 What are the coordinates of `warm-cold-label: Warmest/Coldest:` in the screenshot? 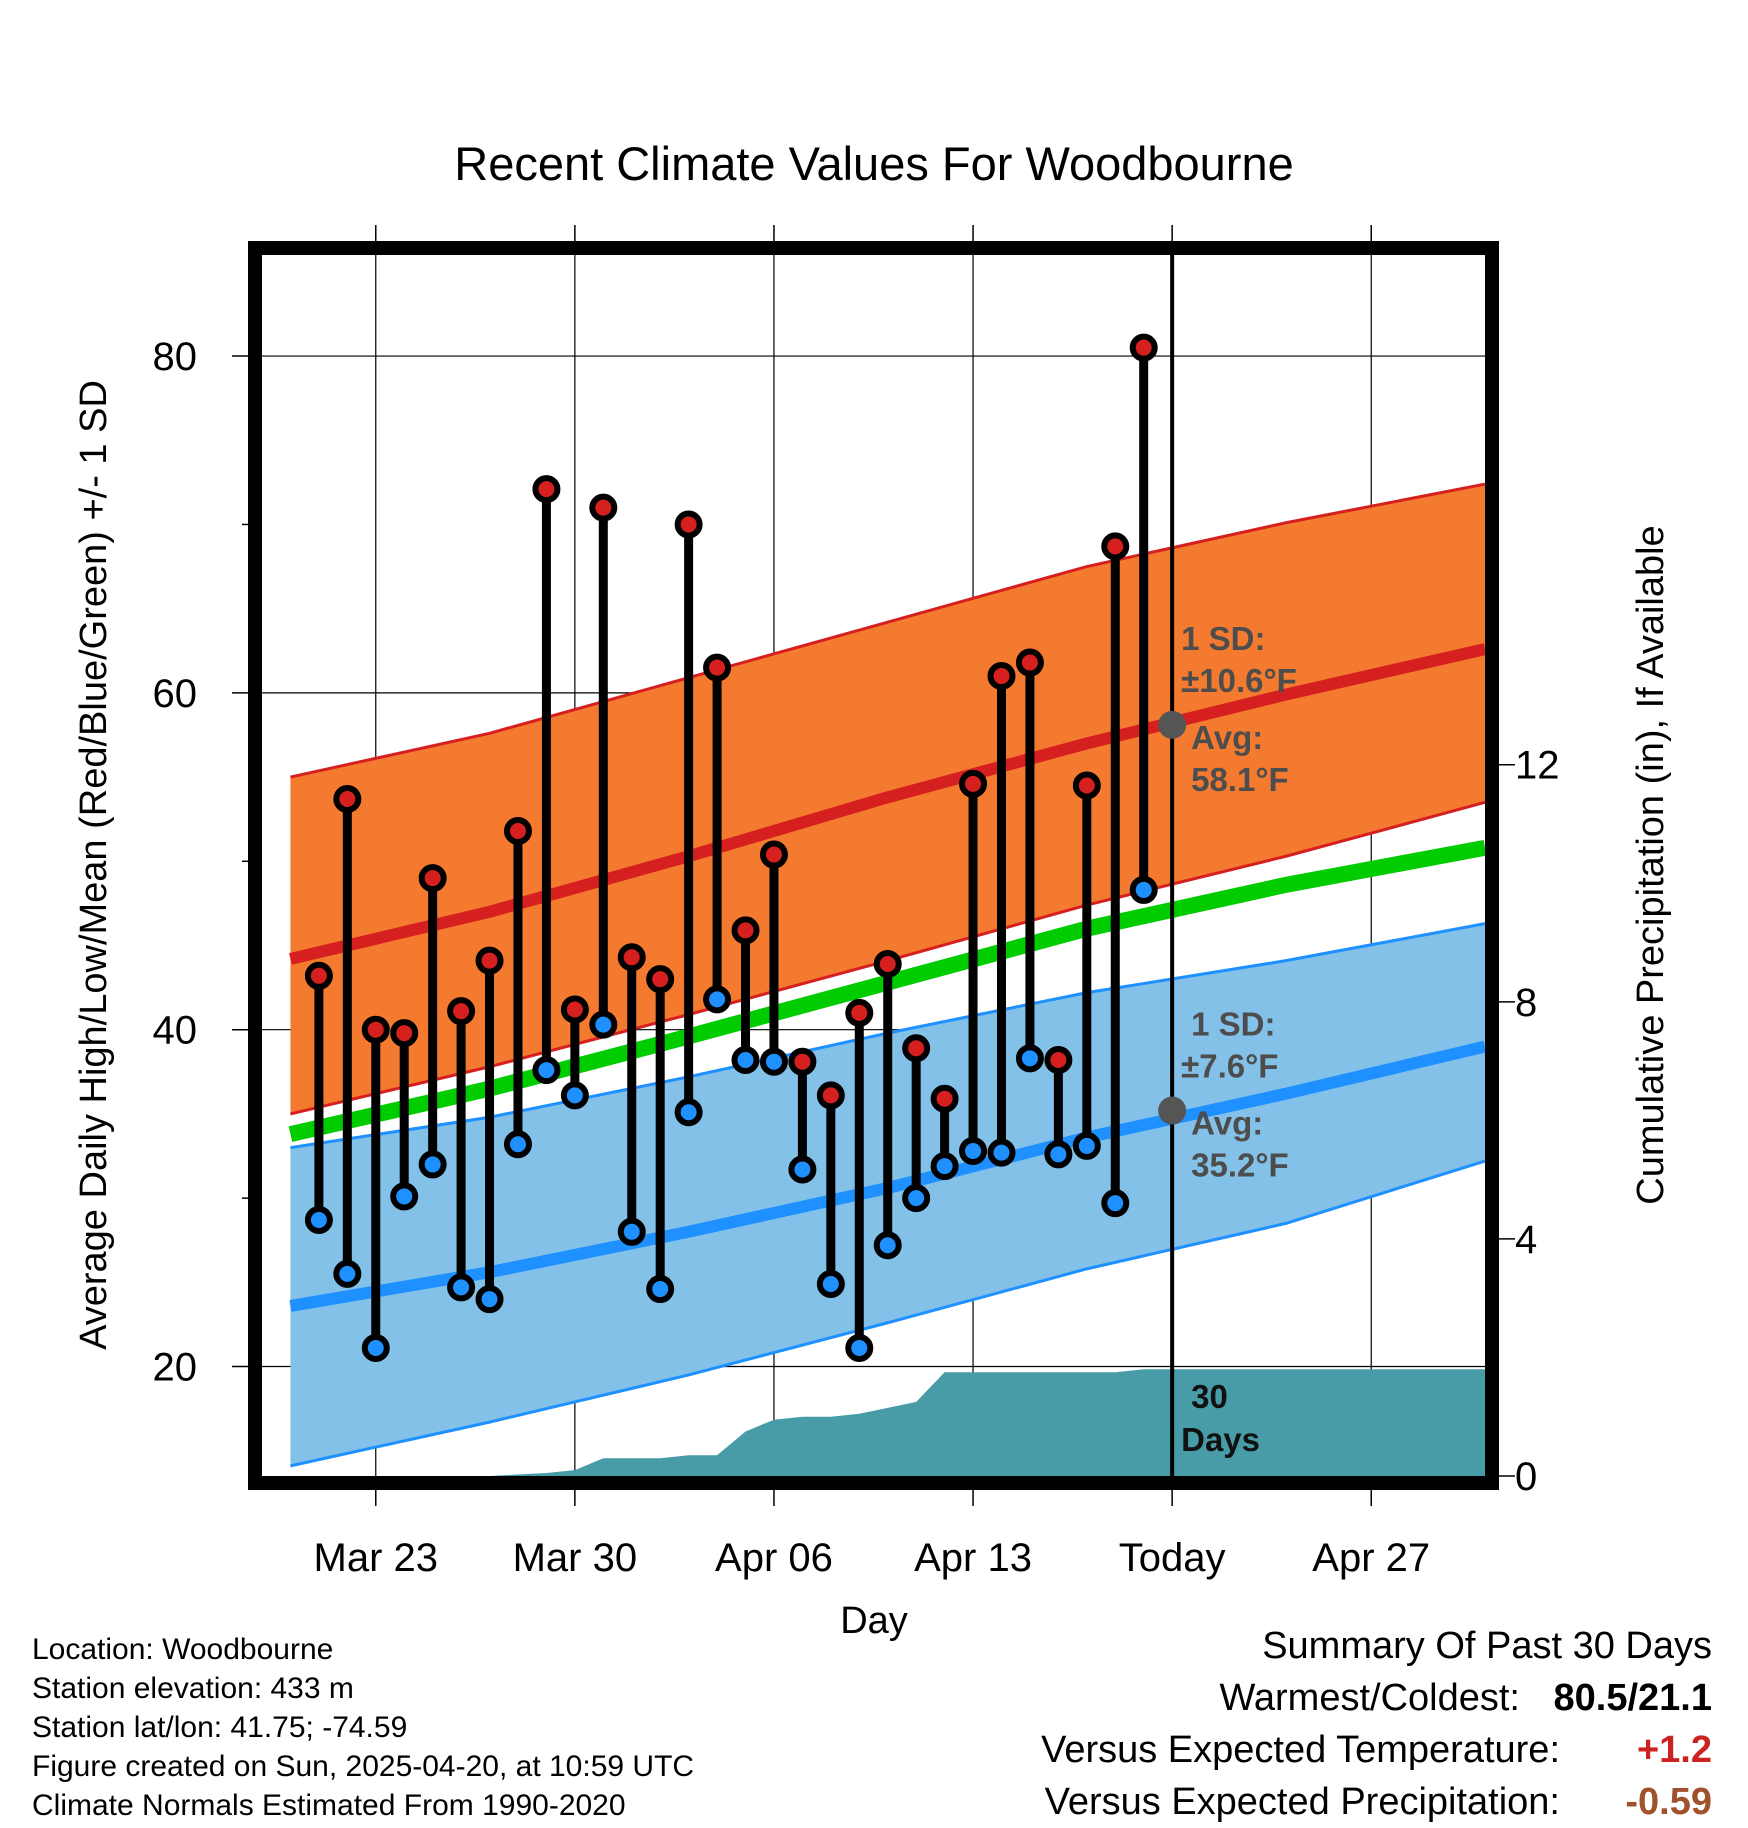 It's located at (1369, 1698).